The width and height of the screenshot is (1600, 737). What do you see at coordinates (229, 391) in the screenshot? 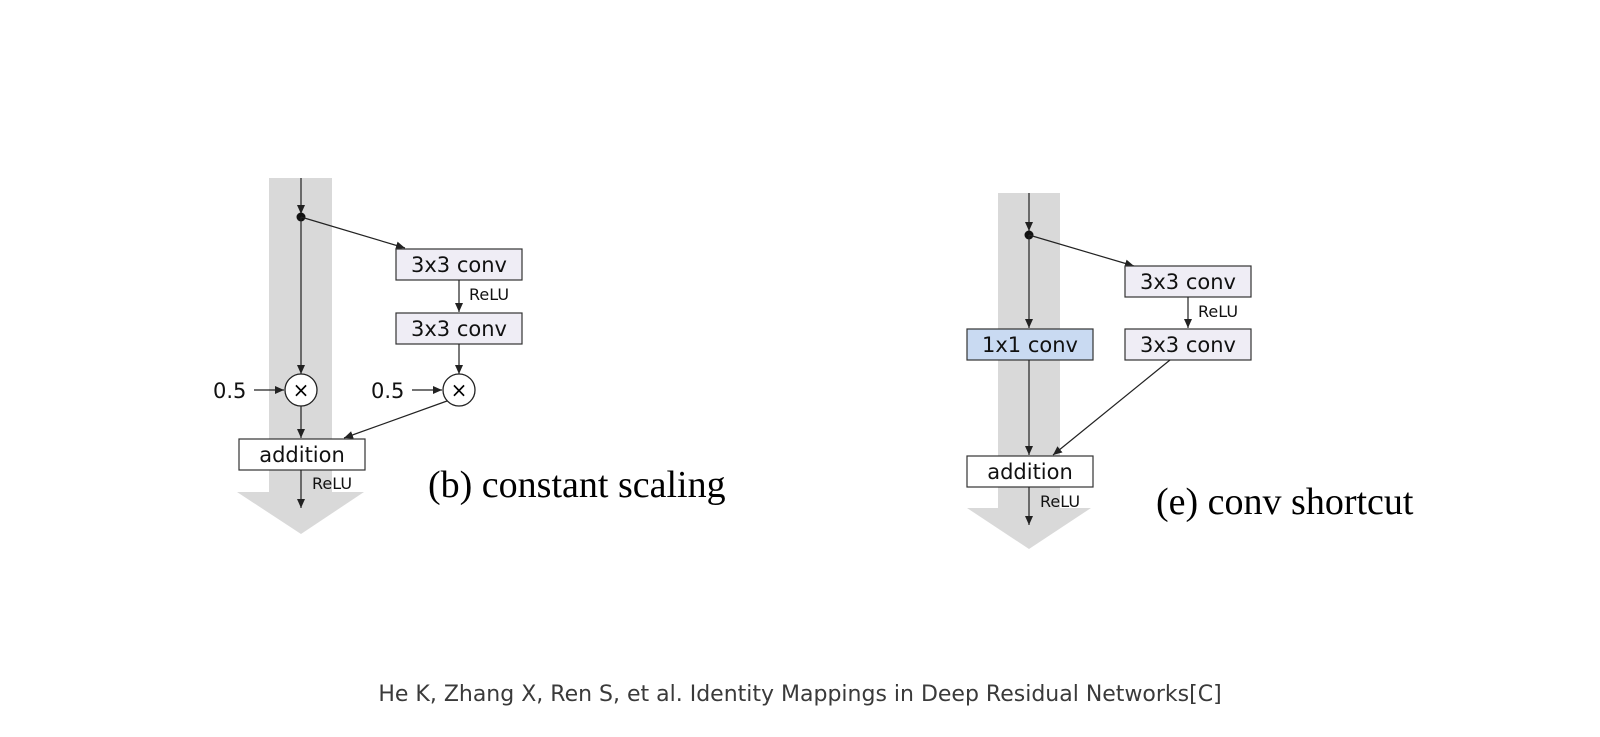
I see `scale-label-left: 0.5` at bounding box center [229, 391].